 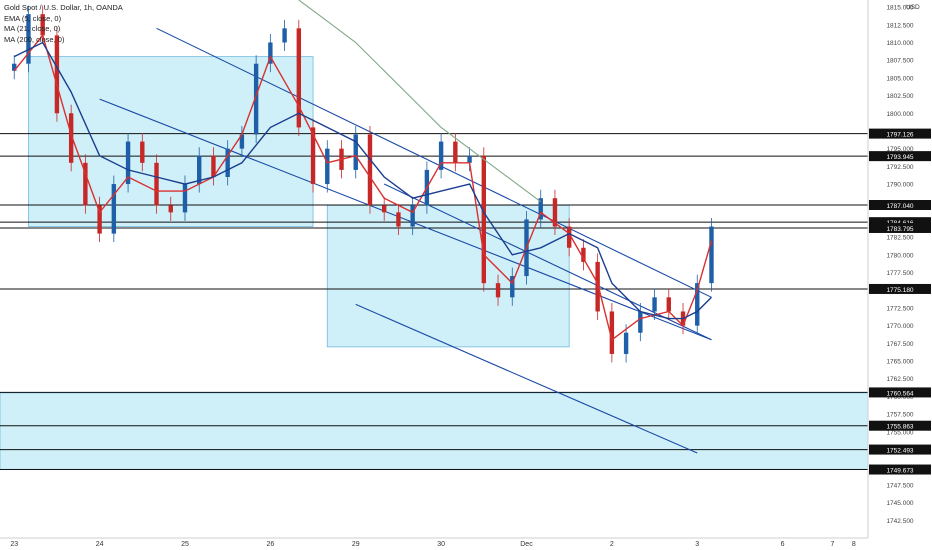 What do you see at coordinates (854, 544) in the screenshot?
I see `x-tick-label: 8` at bounding box center [854, 544].